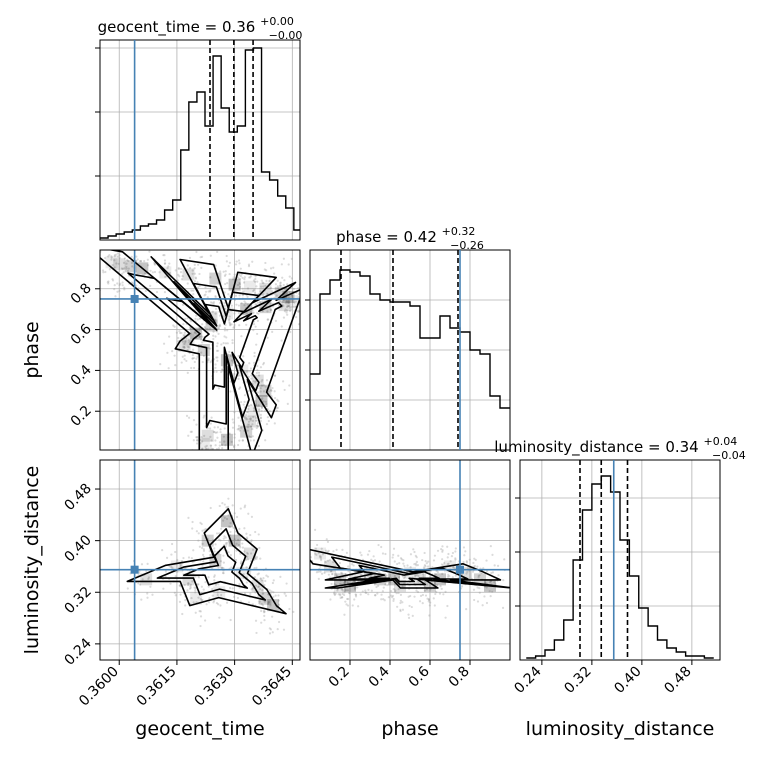 The image size is (760, 760). What do you see at coordinates (619, 446) in the screenshot?
I see `title-luminosity_distance: luminosity_distance = 0.34 +0.04 −0.04` at bounding box center [619, 446].